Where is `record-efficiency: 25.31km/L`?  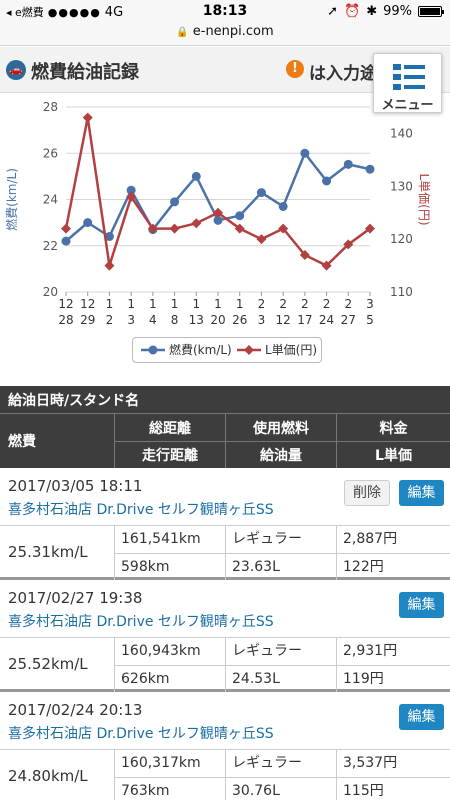 record-efficiency: 25.31km/L is located at coordinates (48, 552).